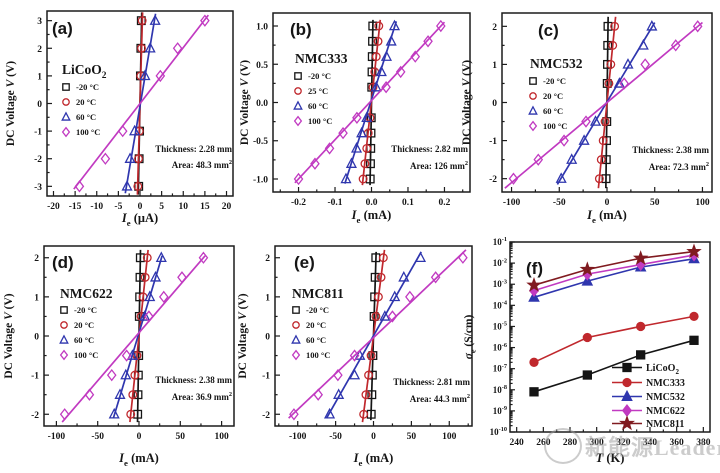 The image size is (720, 473). I want to click on svg-text: 10⁻², so click(500, 262).